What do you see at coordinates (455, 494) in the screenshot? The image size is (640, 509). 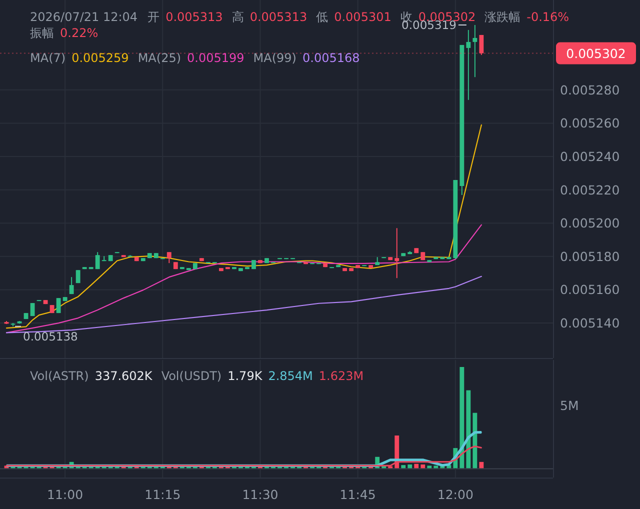 I see `x-tick-label: 12:00` at bounding box center [455, 494].